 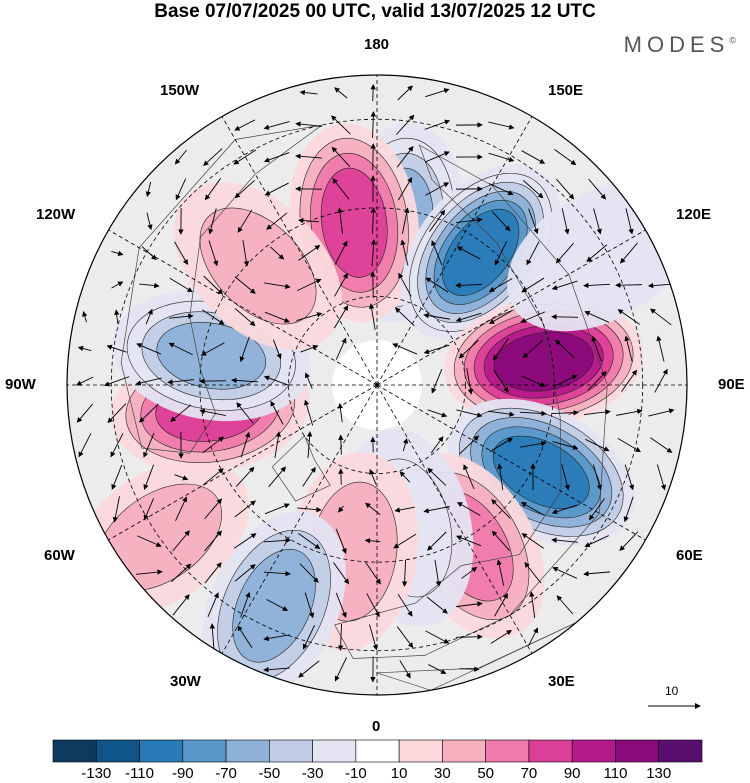 What do you see at coordinates (139, 773) in the screenshot?
I see `colorbar-tick-label: -110` at bounding box center [139, 773].